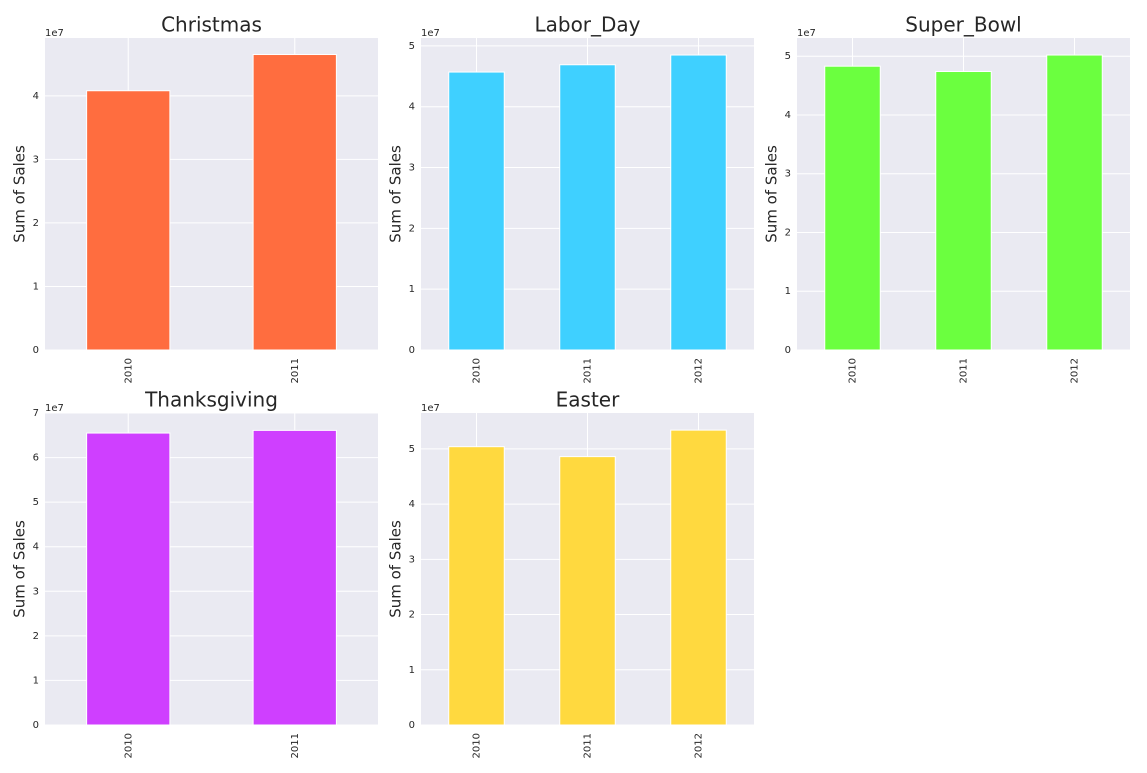  I want to click on y-tick-label: 6, so click(36, 458).